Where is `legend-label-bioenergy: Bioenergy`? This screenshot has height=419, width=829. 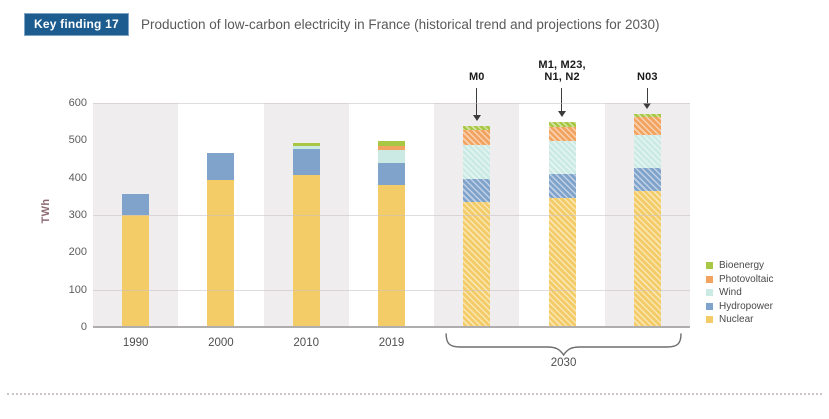 legend-label-bioenergy: Bioenergy is located at coordinates (742, 265).